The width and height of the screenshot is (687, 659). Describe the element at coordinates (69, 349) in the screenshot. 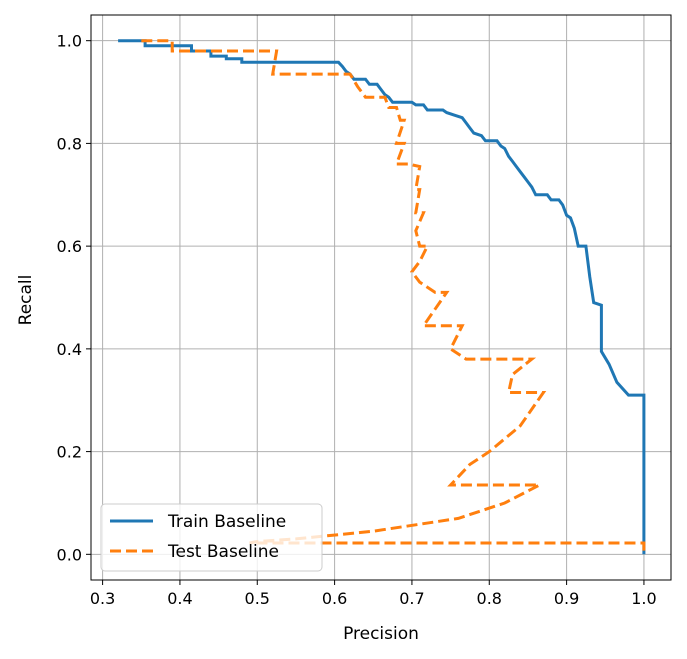

I see `y-tick-label: 0.4` at that location.